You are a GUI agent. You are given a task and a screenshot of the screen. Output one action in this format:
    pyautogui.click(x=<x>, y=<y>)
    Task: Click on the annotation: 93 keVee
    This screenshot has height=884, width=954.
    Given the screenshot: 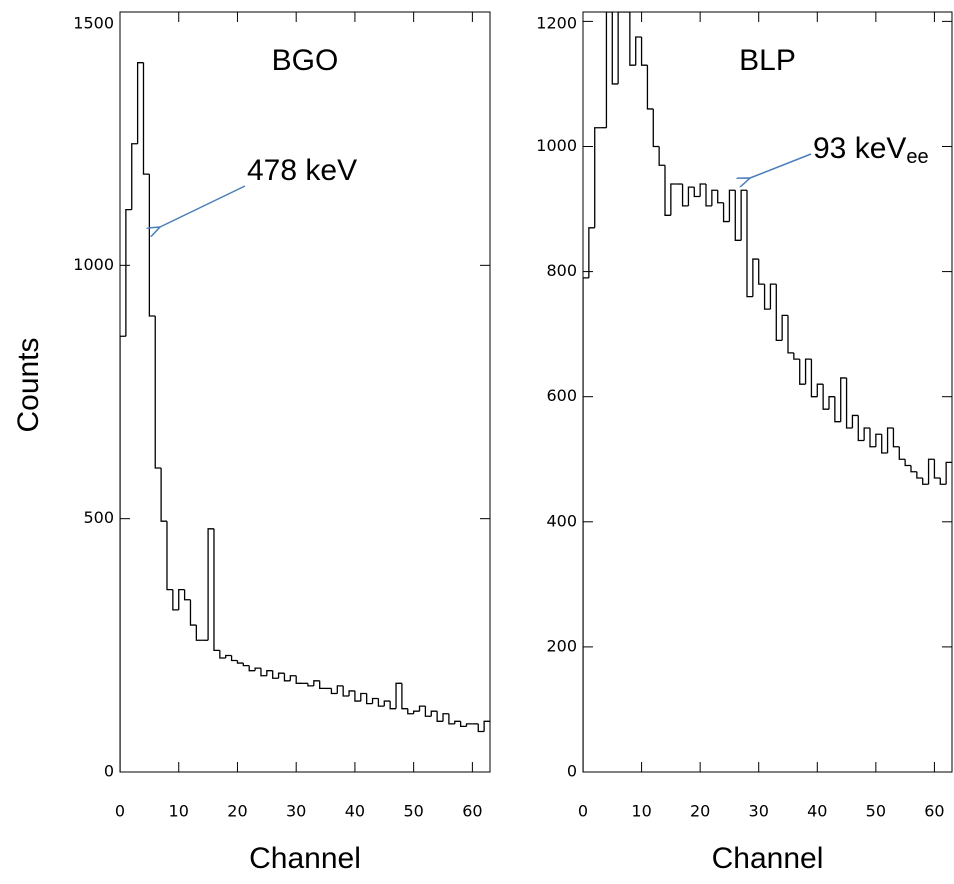 What is the action you would take?
    pyautogui.click(x=871, y=150)
    